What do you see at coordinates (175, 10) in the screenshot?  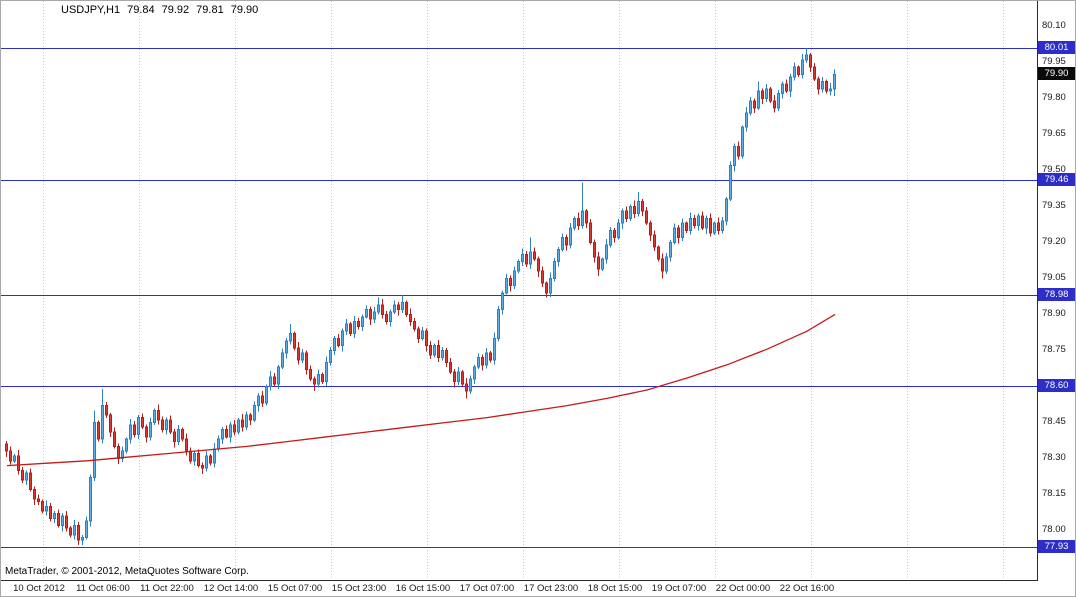 I see `quote-high-value: 79.92` at bounding box center [175, 10].